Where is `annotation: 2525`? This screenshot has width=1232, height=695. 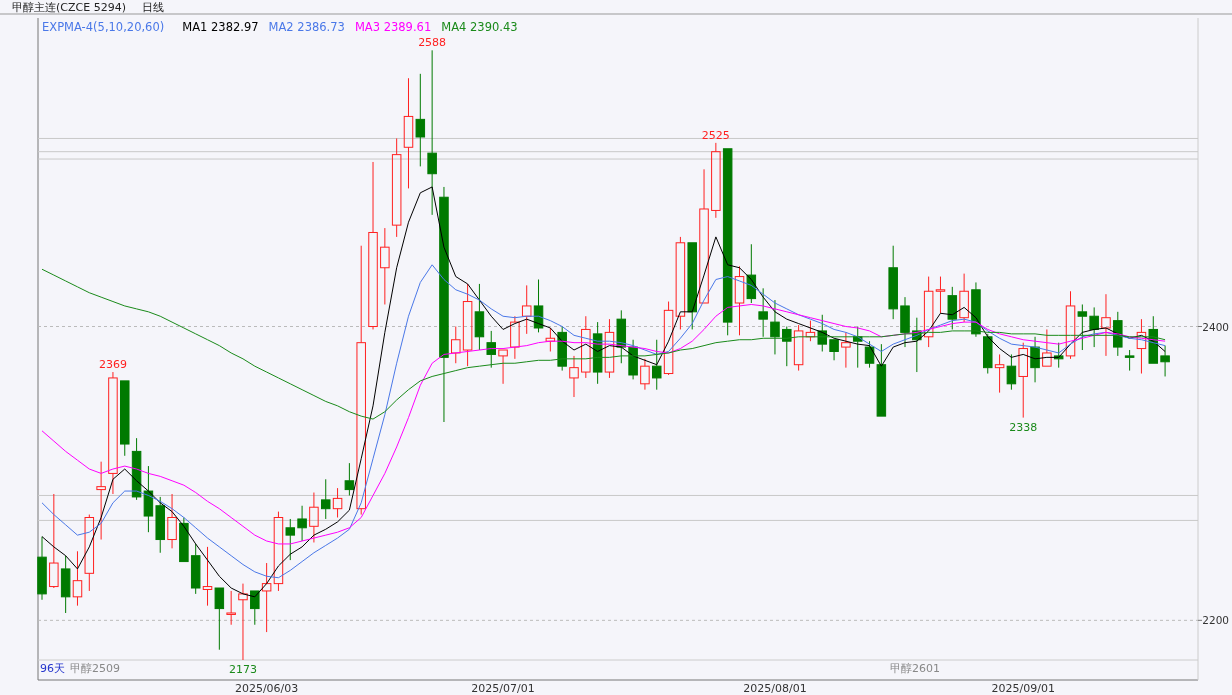
annotation: 2525 is located at coordinates (715, 135).